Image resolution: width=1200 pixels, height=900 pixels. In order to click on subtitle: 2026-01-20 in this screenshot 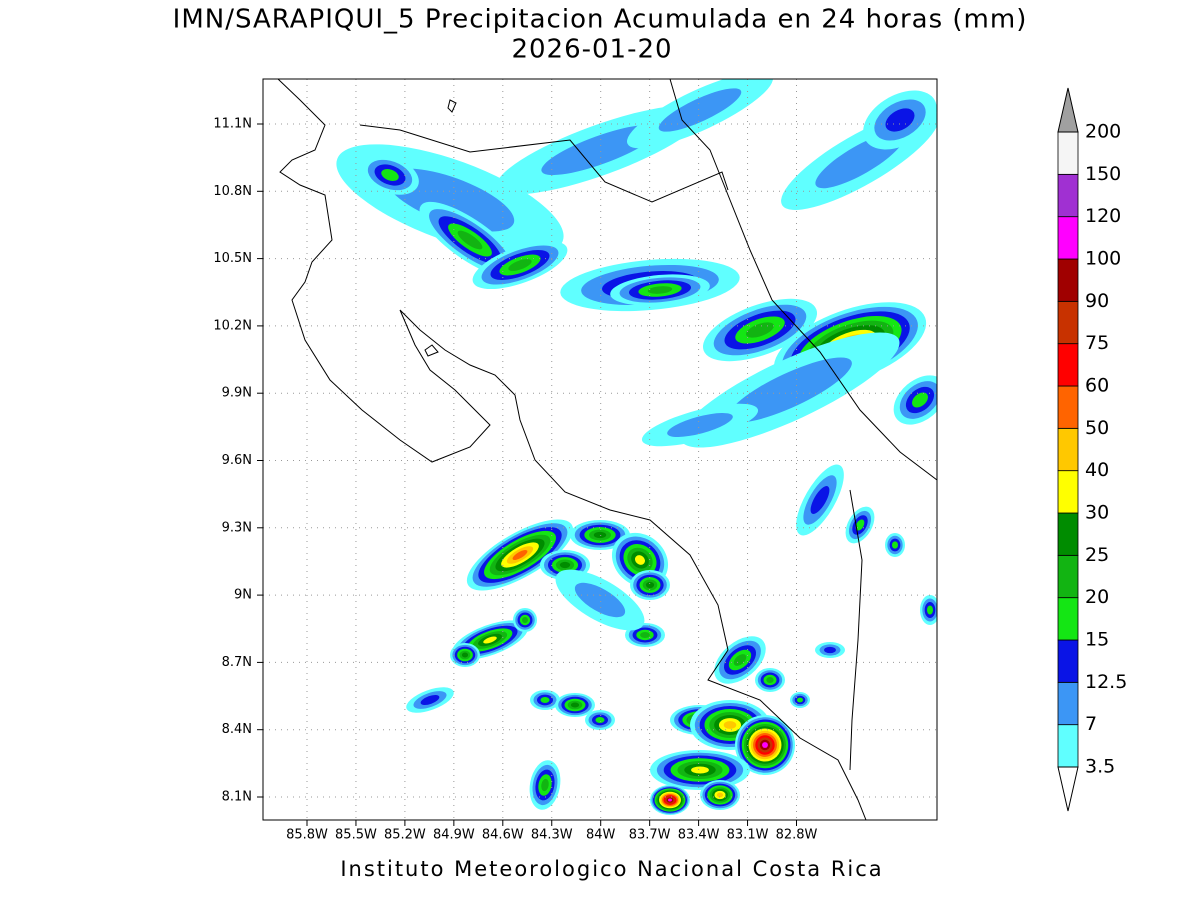, I will do `click(591, 50)`.